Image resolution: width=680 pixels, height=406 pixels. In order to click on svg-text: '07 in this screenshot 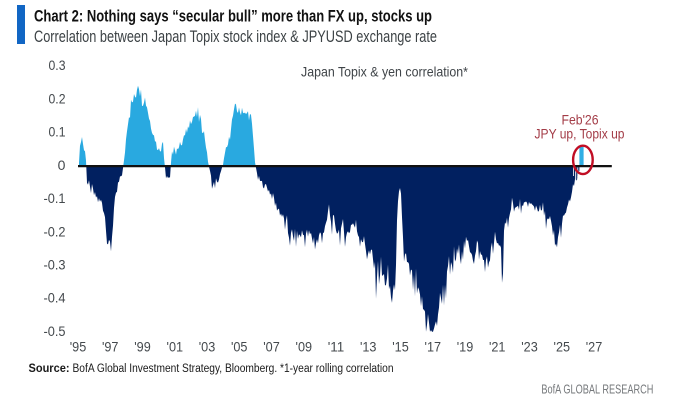, I will do `click(271, 347)`.